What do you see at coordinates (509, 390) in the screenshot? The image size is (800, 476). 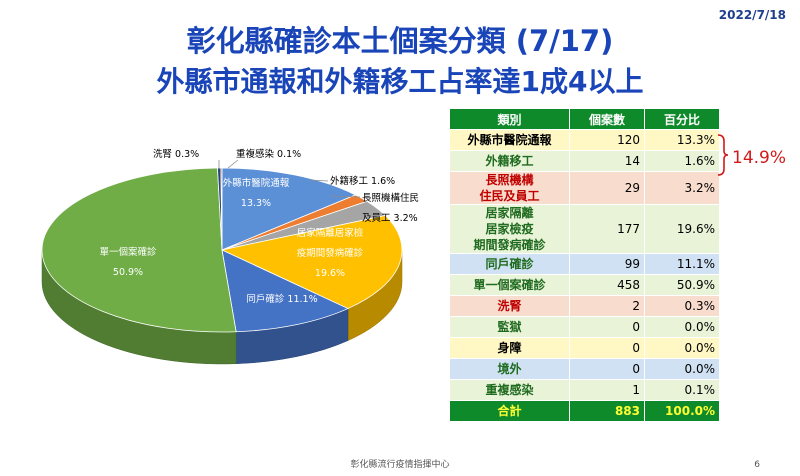 I see `row-category: 重複感染` at bounding box center [509, 390].